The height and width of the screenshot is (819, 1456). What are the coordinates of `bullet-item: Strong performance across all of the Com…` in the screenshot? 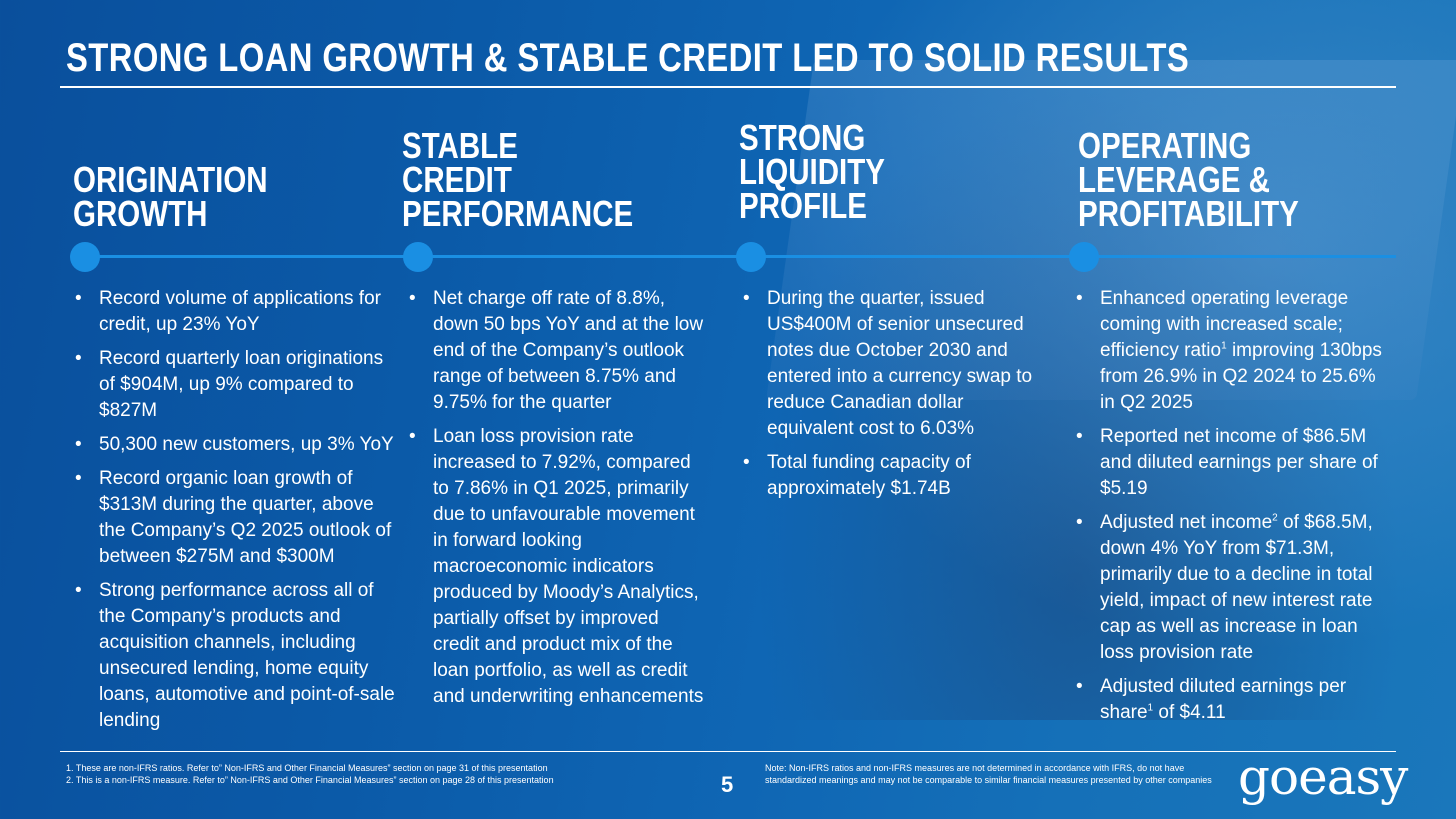 It's located at (235, 656).